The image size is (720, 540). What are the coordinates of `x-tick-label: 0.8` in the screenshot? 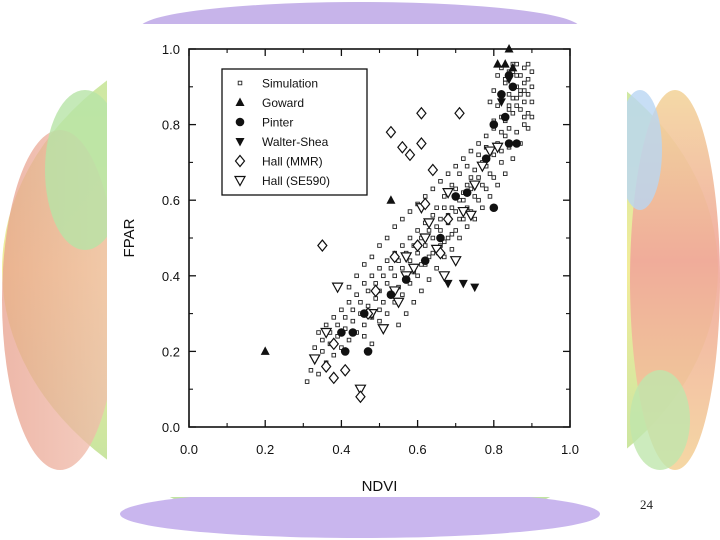 It's located at (494, 449).